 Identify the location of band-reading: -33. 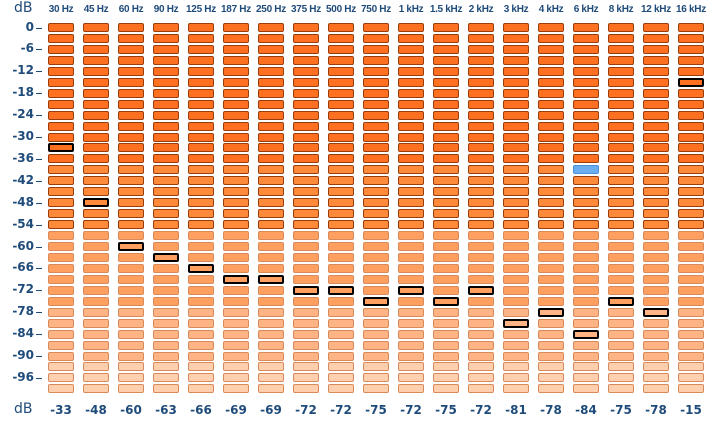
(61, 410).